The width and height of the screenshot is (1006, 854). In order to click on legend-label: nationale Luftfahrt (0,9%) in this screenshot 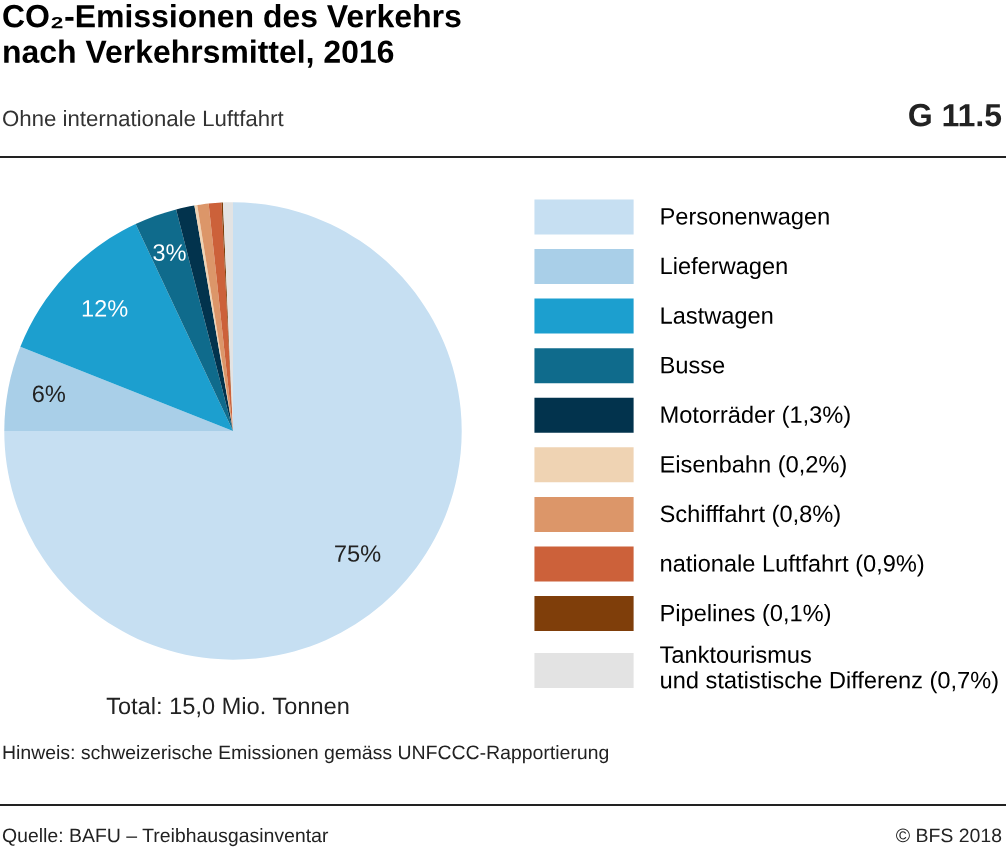, I will do `click(792, 565)`.